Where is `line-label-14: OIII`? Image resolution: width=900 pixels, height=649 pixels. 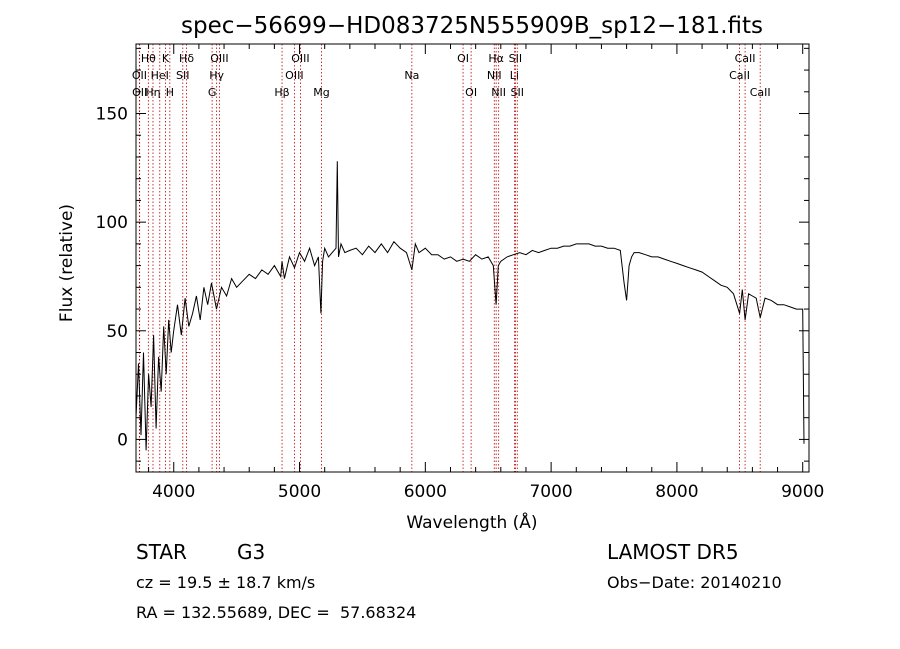
line-label-14: OIII is located at coordinates (294, 75).